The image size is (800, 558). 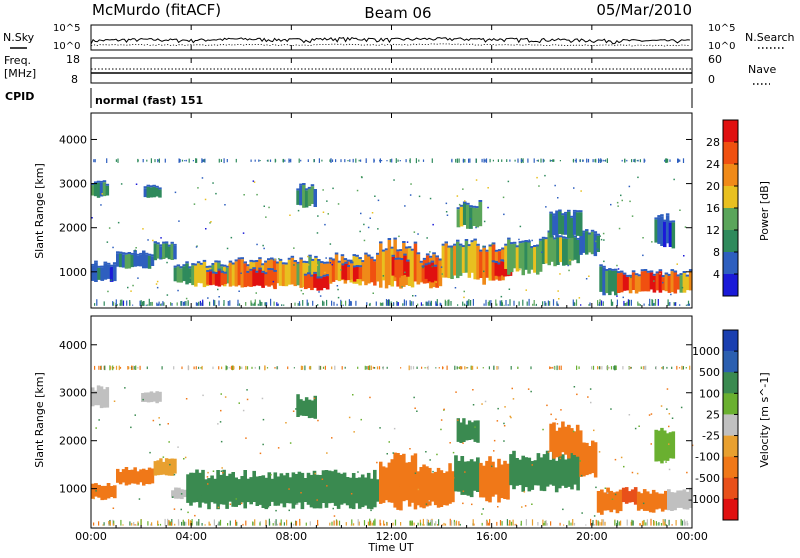 What do you see at coordinates (707, 478) in the screenshot?
I see `colorbar-tick-label: -500` at bounding box center [707, 478].